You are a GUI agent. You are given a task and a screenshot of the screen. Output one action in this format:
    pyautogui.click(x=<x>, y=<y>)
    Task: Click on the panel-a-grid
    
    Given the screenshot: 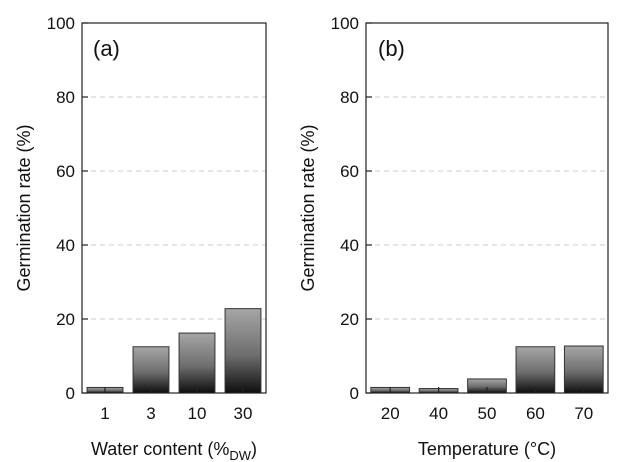 What is the action you would take?
    pyautogui.click(x=174, y=208)
    